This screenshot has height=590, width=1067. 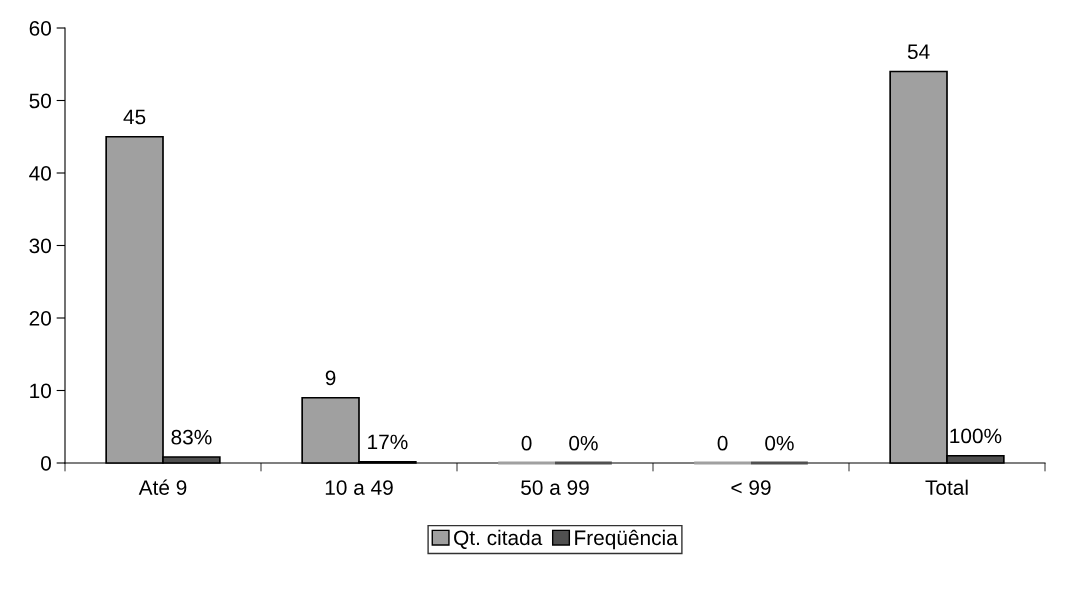 What do you see at coordinates (751, 487) in the screenshot?
I see `x-tick-label: < 99` at bounding box center [751, 487].